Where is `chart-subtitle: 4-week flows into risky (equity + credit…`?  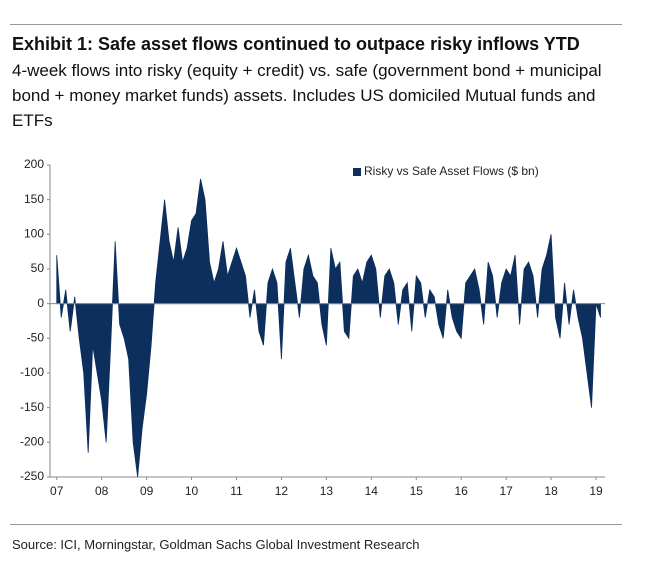 chart-subtitle: 4-week flows into risky (equity + credit… is located at coordinates (307, 95).